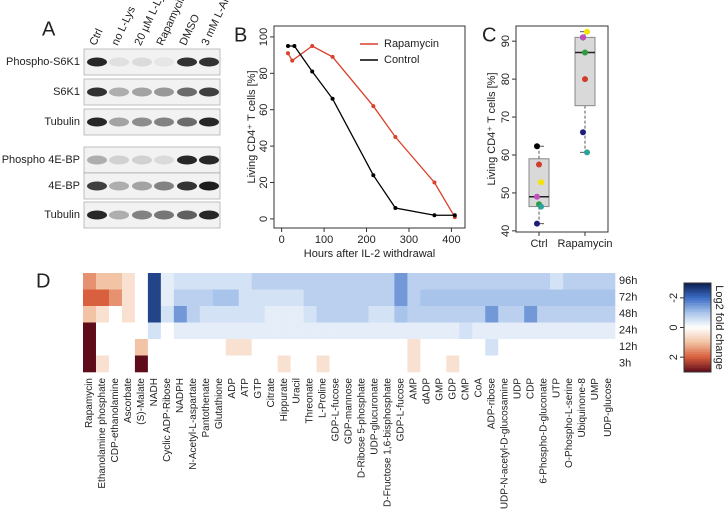  Describe the element at coordinates (452, 389) in the screenshot. I see `column-label: GDP` at that location.